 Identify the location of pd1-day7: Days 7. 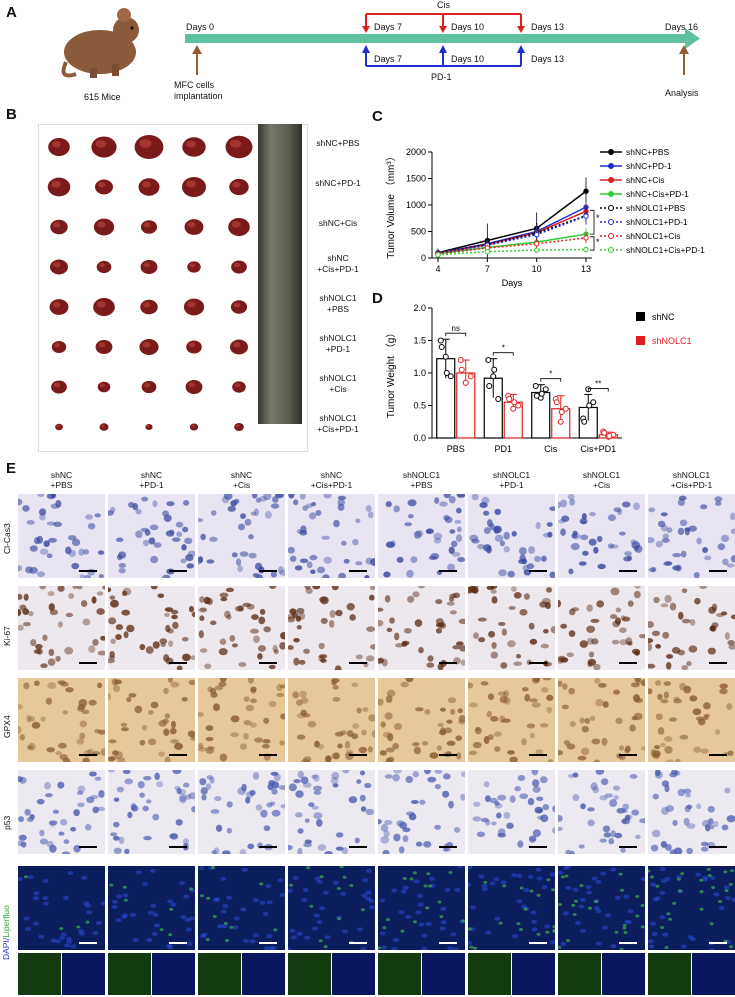
(388, 59).